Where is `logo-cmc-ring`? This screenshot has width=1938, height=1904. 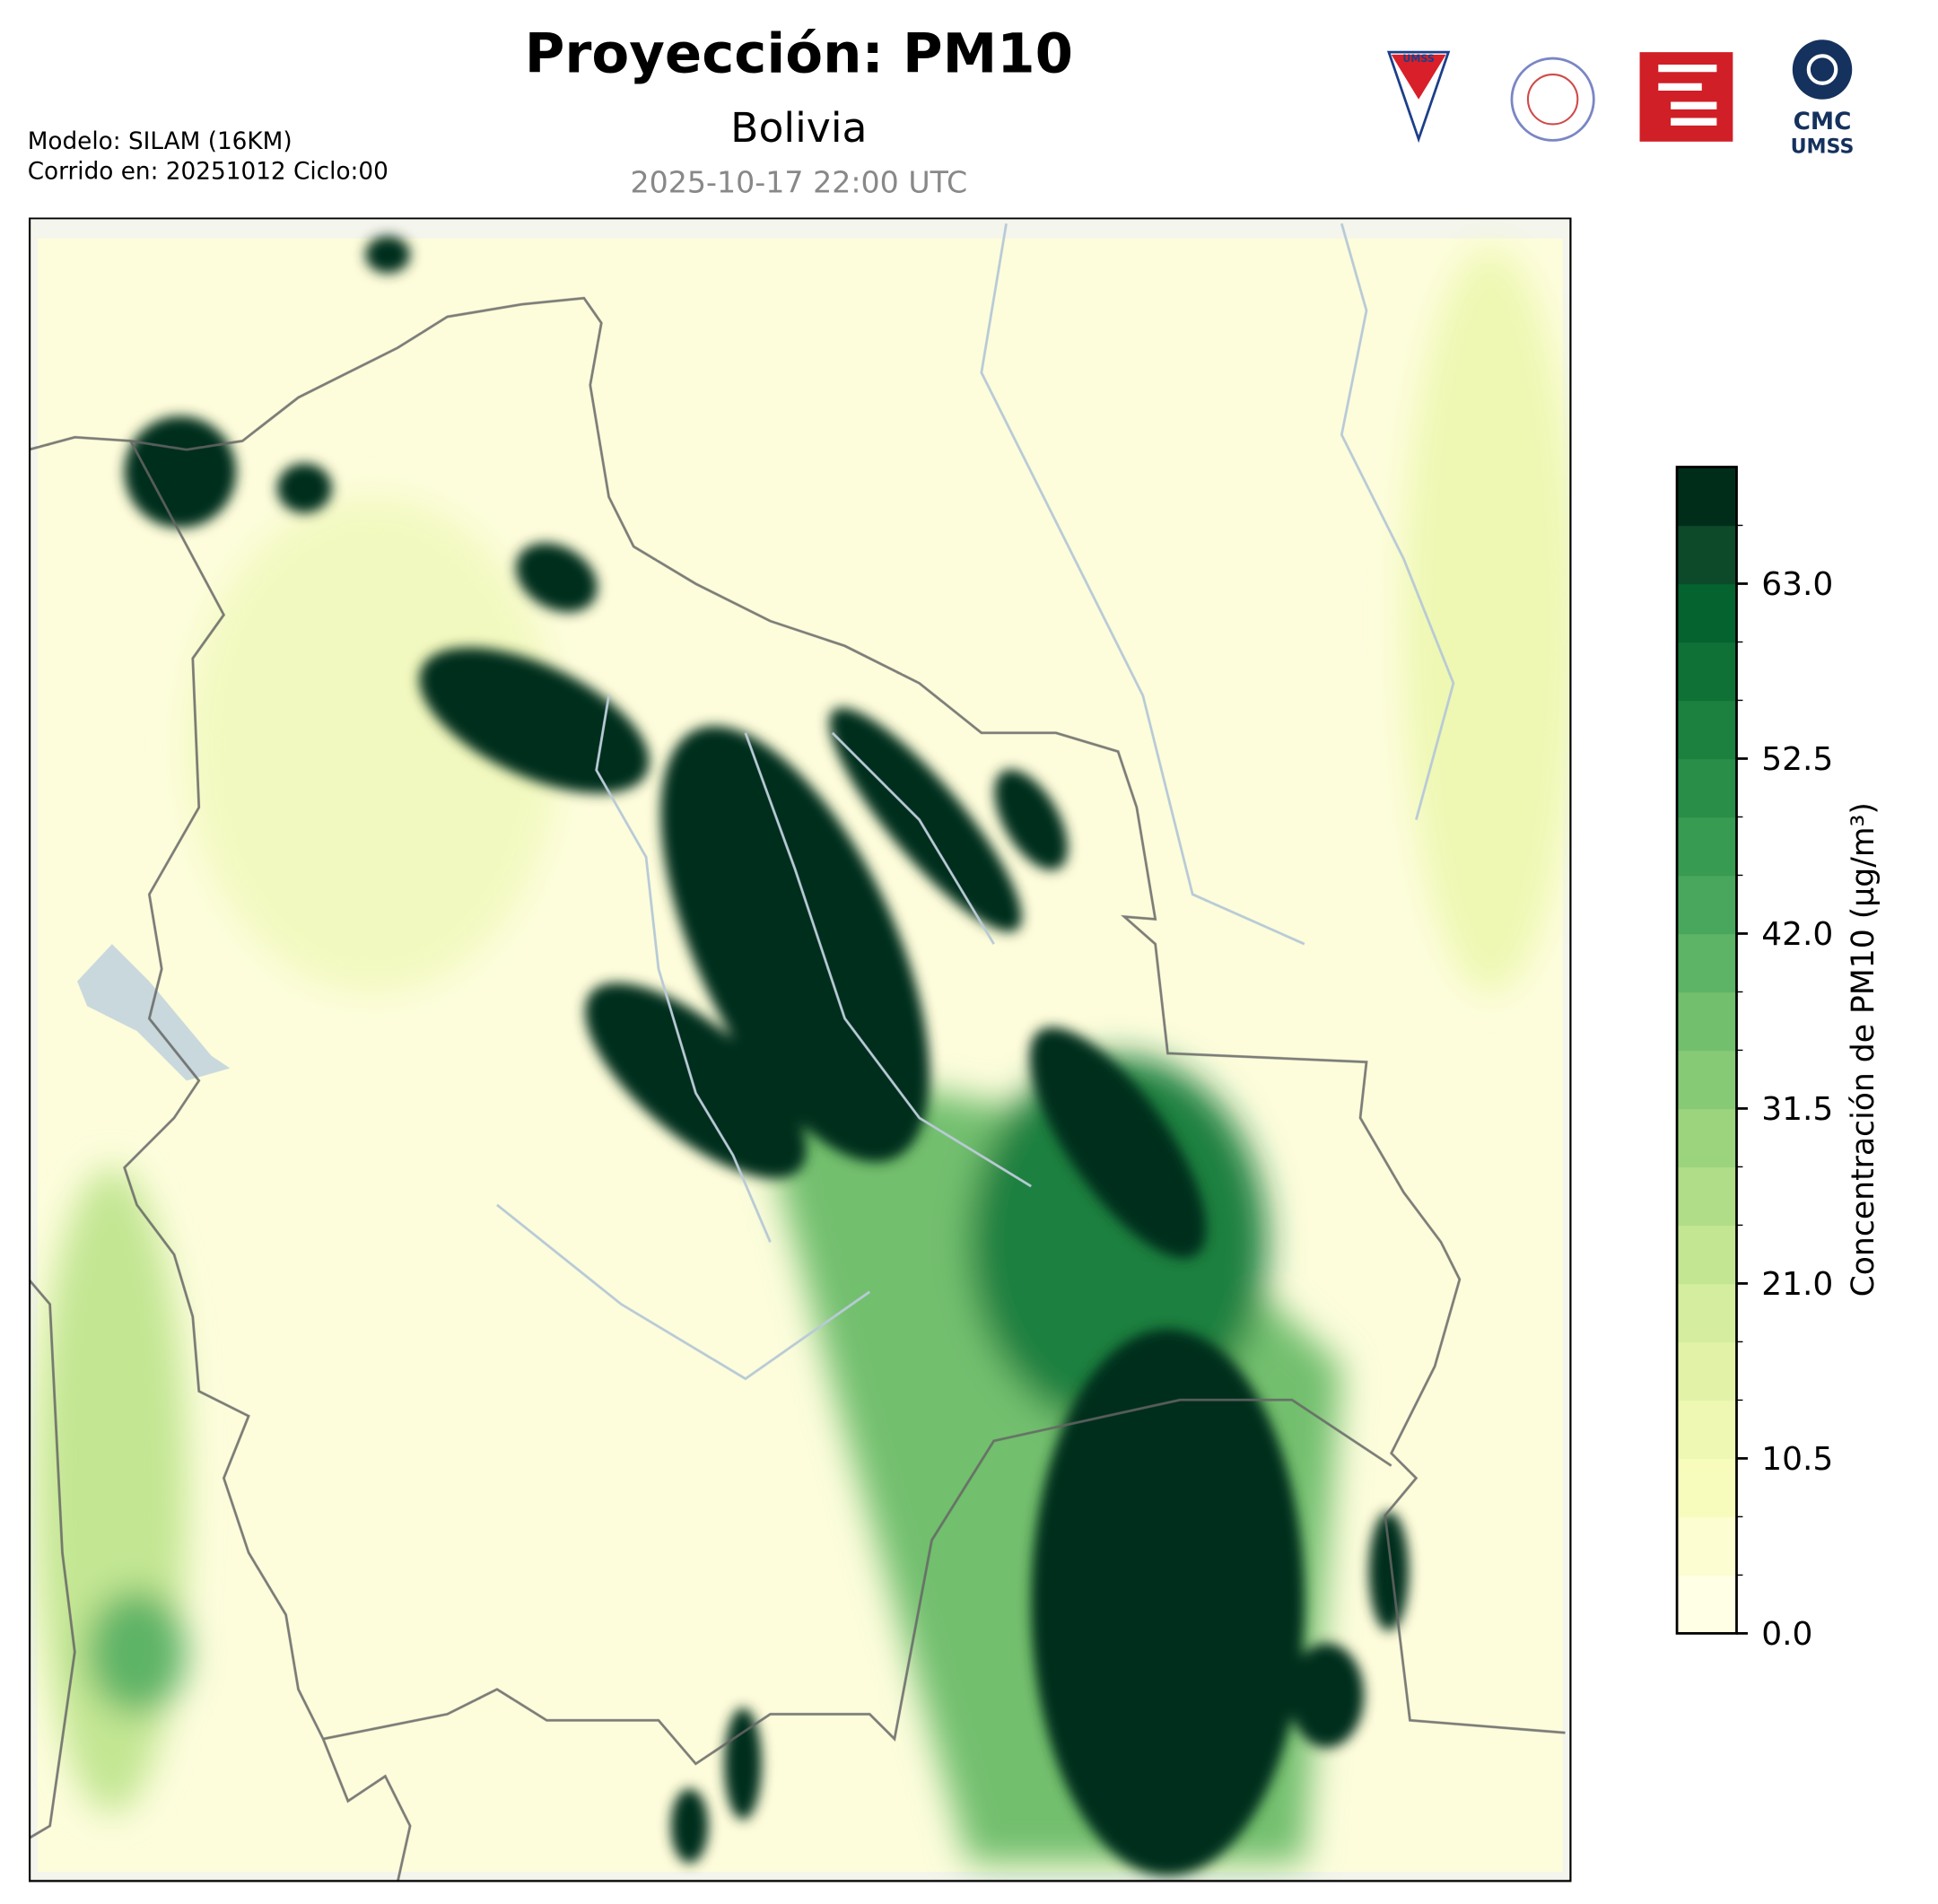
logo-cmc-ring is located at coordinates (1822, 69).